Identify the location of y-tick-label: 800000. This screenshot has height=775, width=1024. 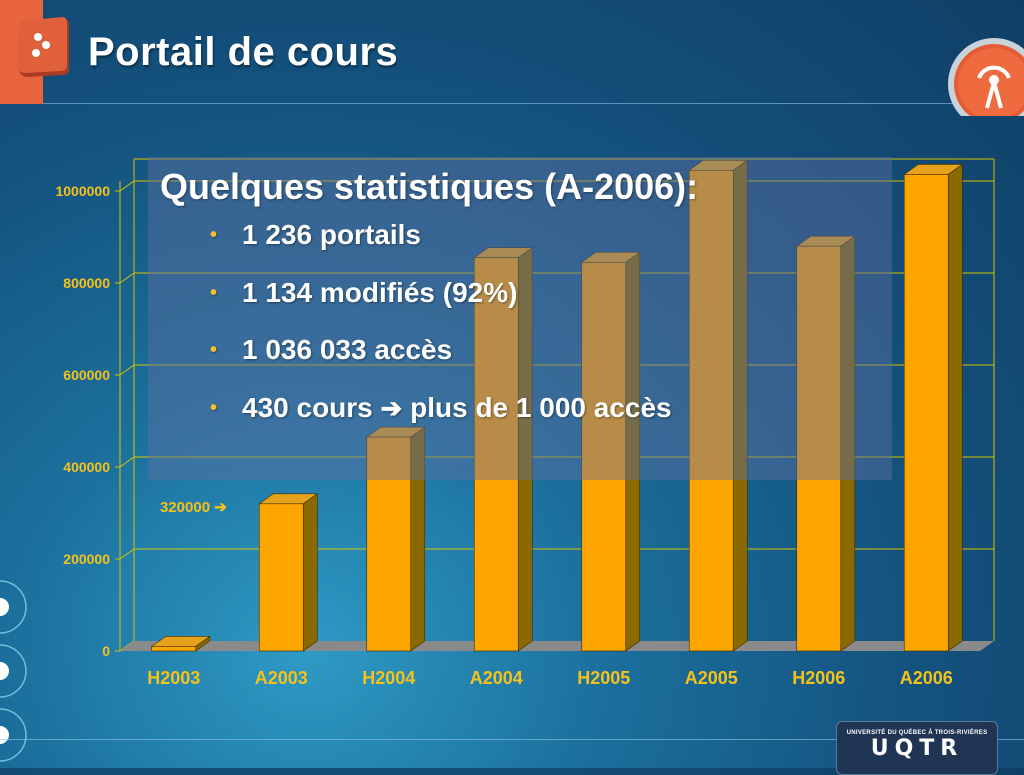
(86, 283).